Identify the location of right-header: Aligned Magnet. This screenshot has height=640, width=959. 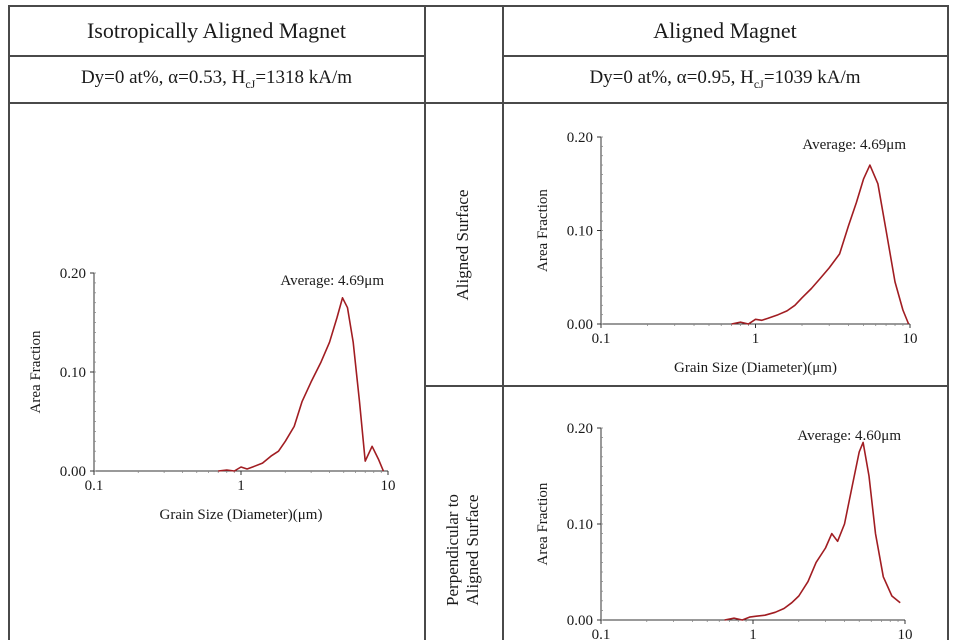
(725, 30).